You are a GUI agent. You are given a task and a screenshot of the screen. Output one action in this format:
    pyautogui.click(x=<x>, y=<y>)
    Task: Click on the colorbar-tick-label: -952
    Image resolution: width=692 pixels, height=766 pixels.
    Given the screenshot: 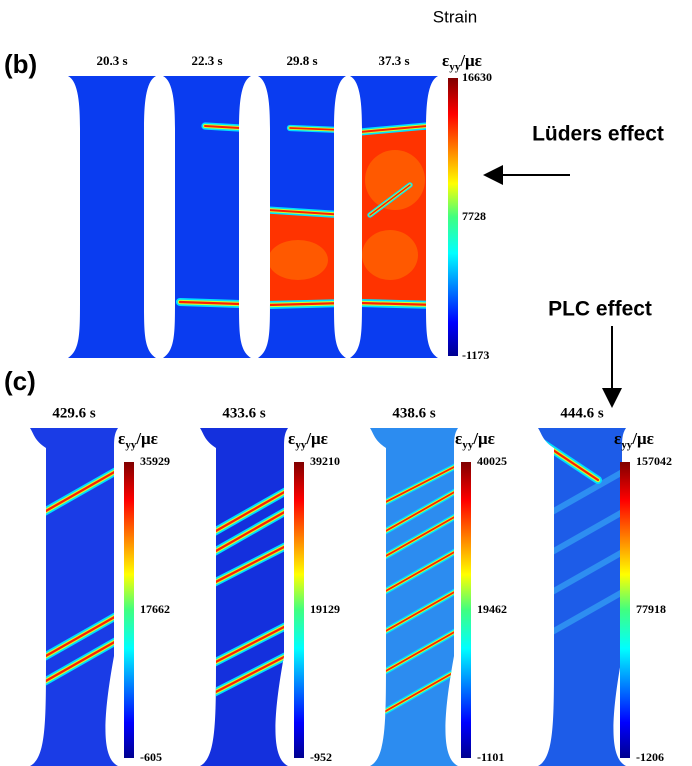 What is the action you would take?
    pyautogui.click(x=321, y=757)
    